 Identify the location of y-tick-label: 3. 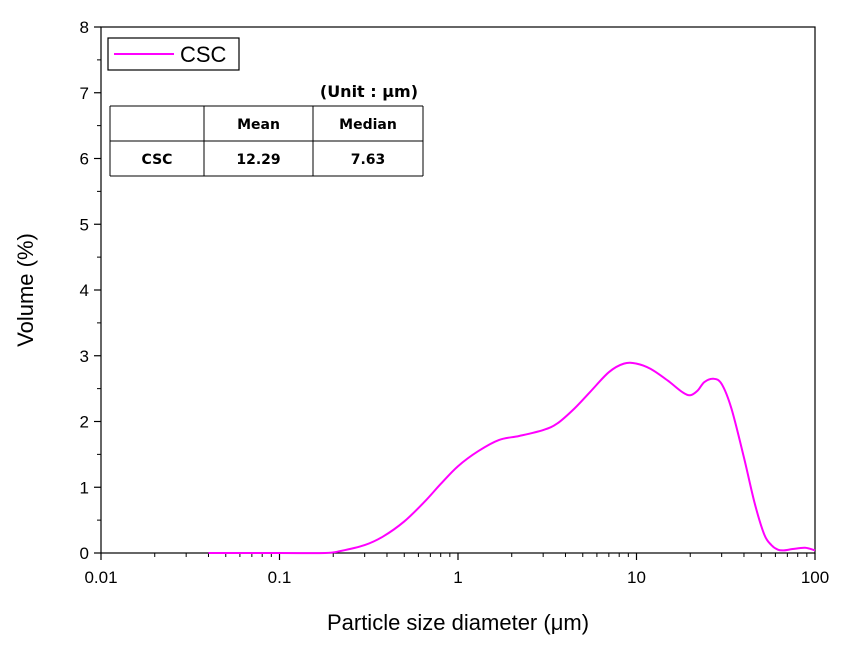
(84, 356).